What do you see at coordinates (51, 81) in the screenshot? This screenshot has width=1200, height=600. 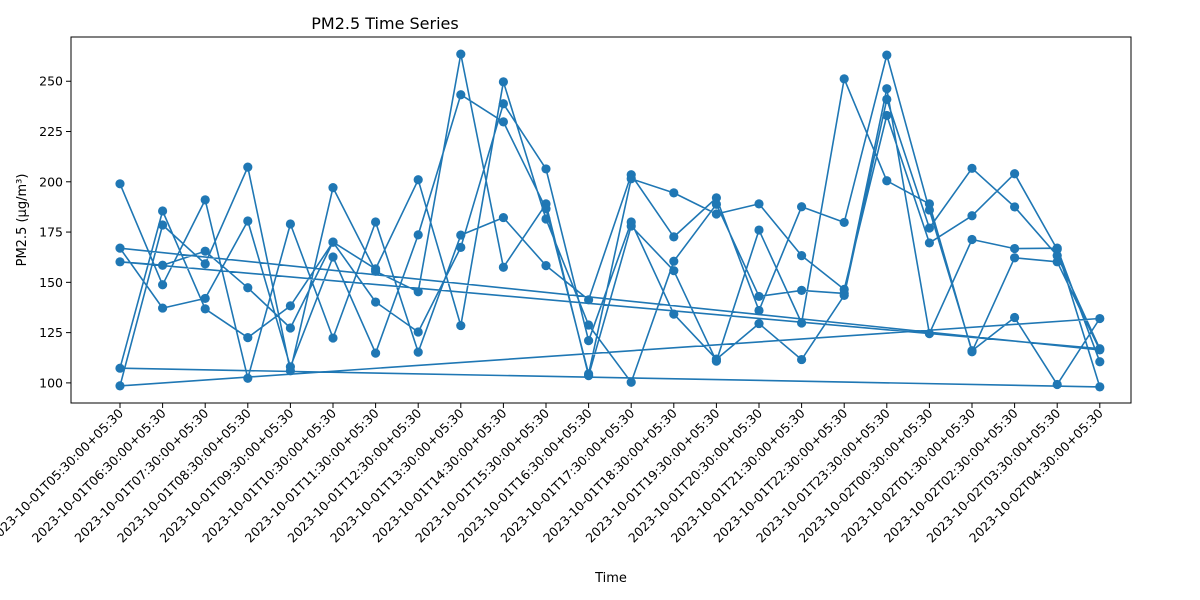 I see `y-tick-label: 250` at bounding box center [51, 81].